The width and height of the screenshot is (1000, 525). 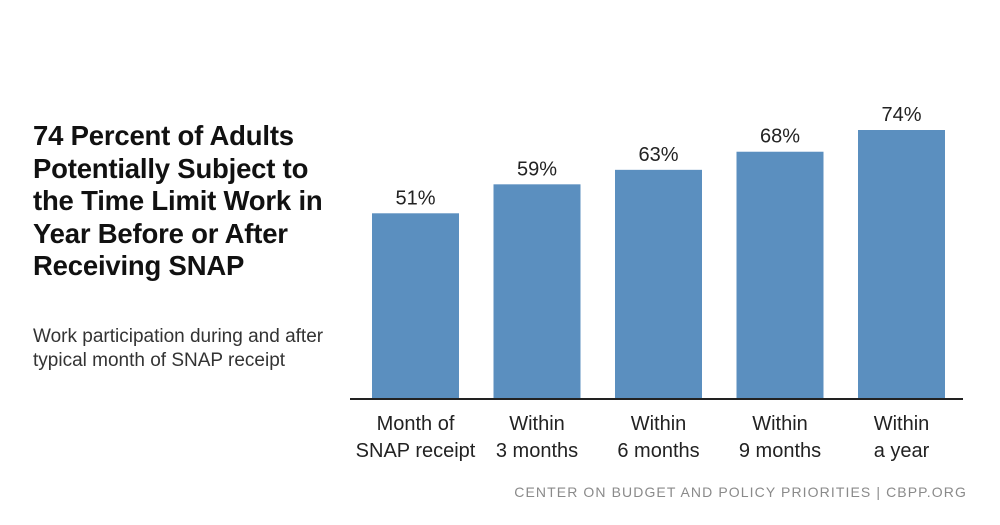 I want to click on value-label-5: 74%, so click(x=901, y=115).